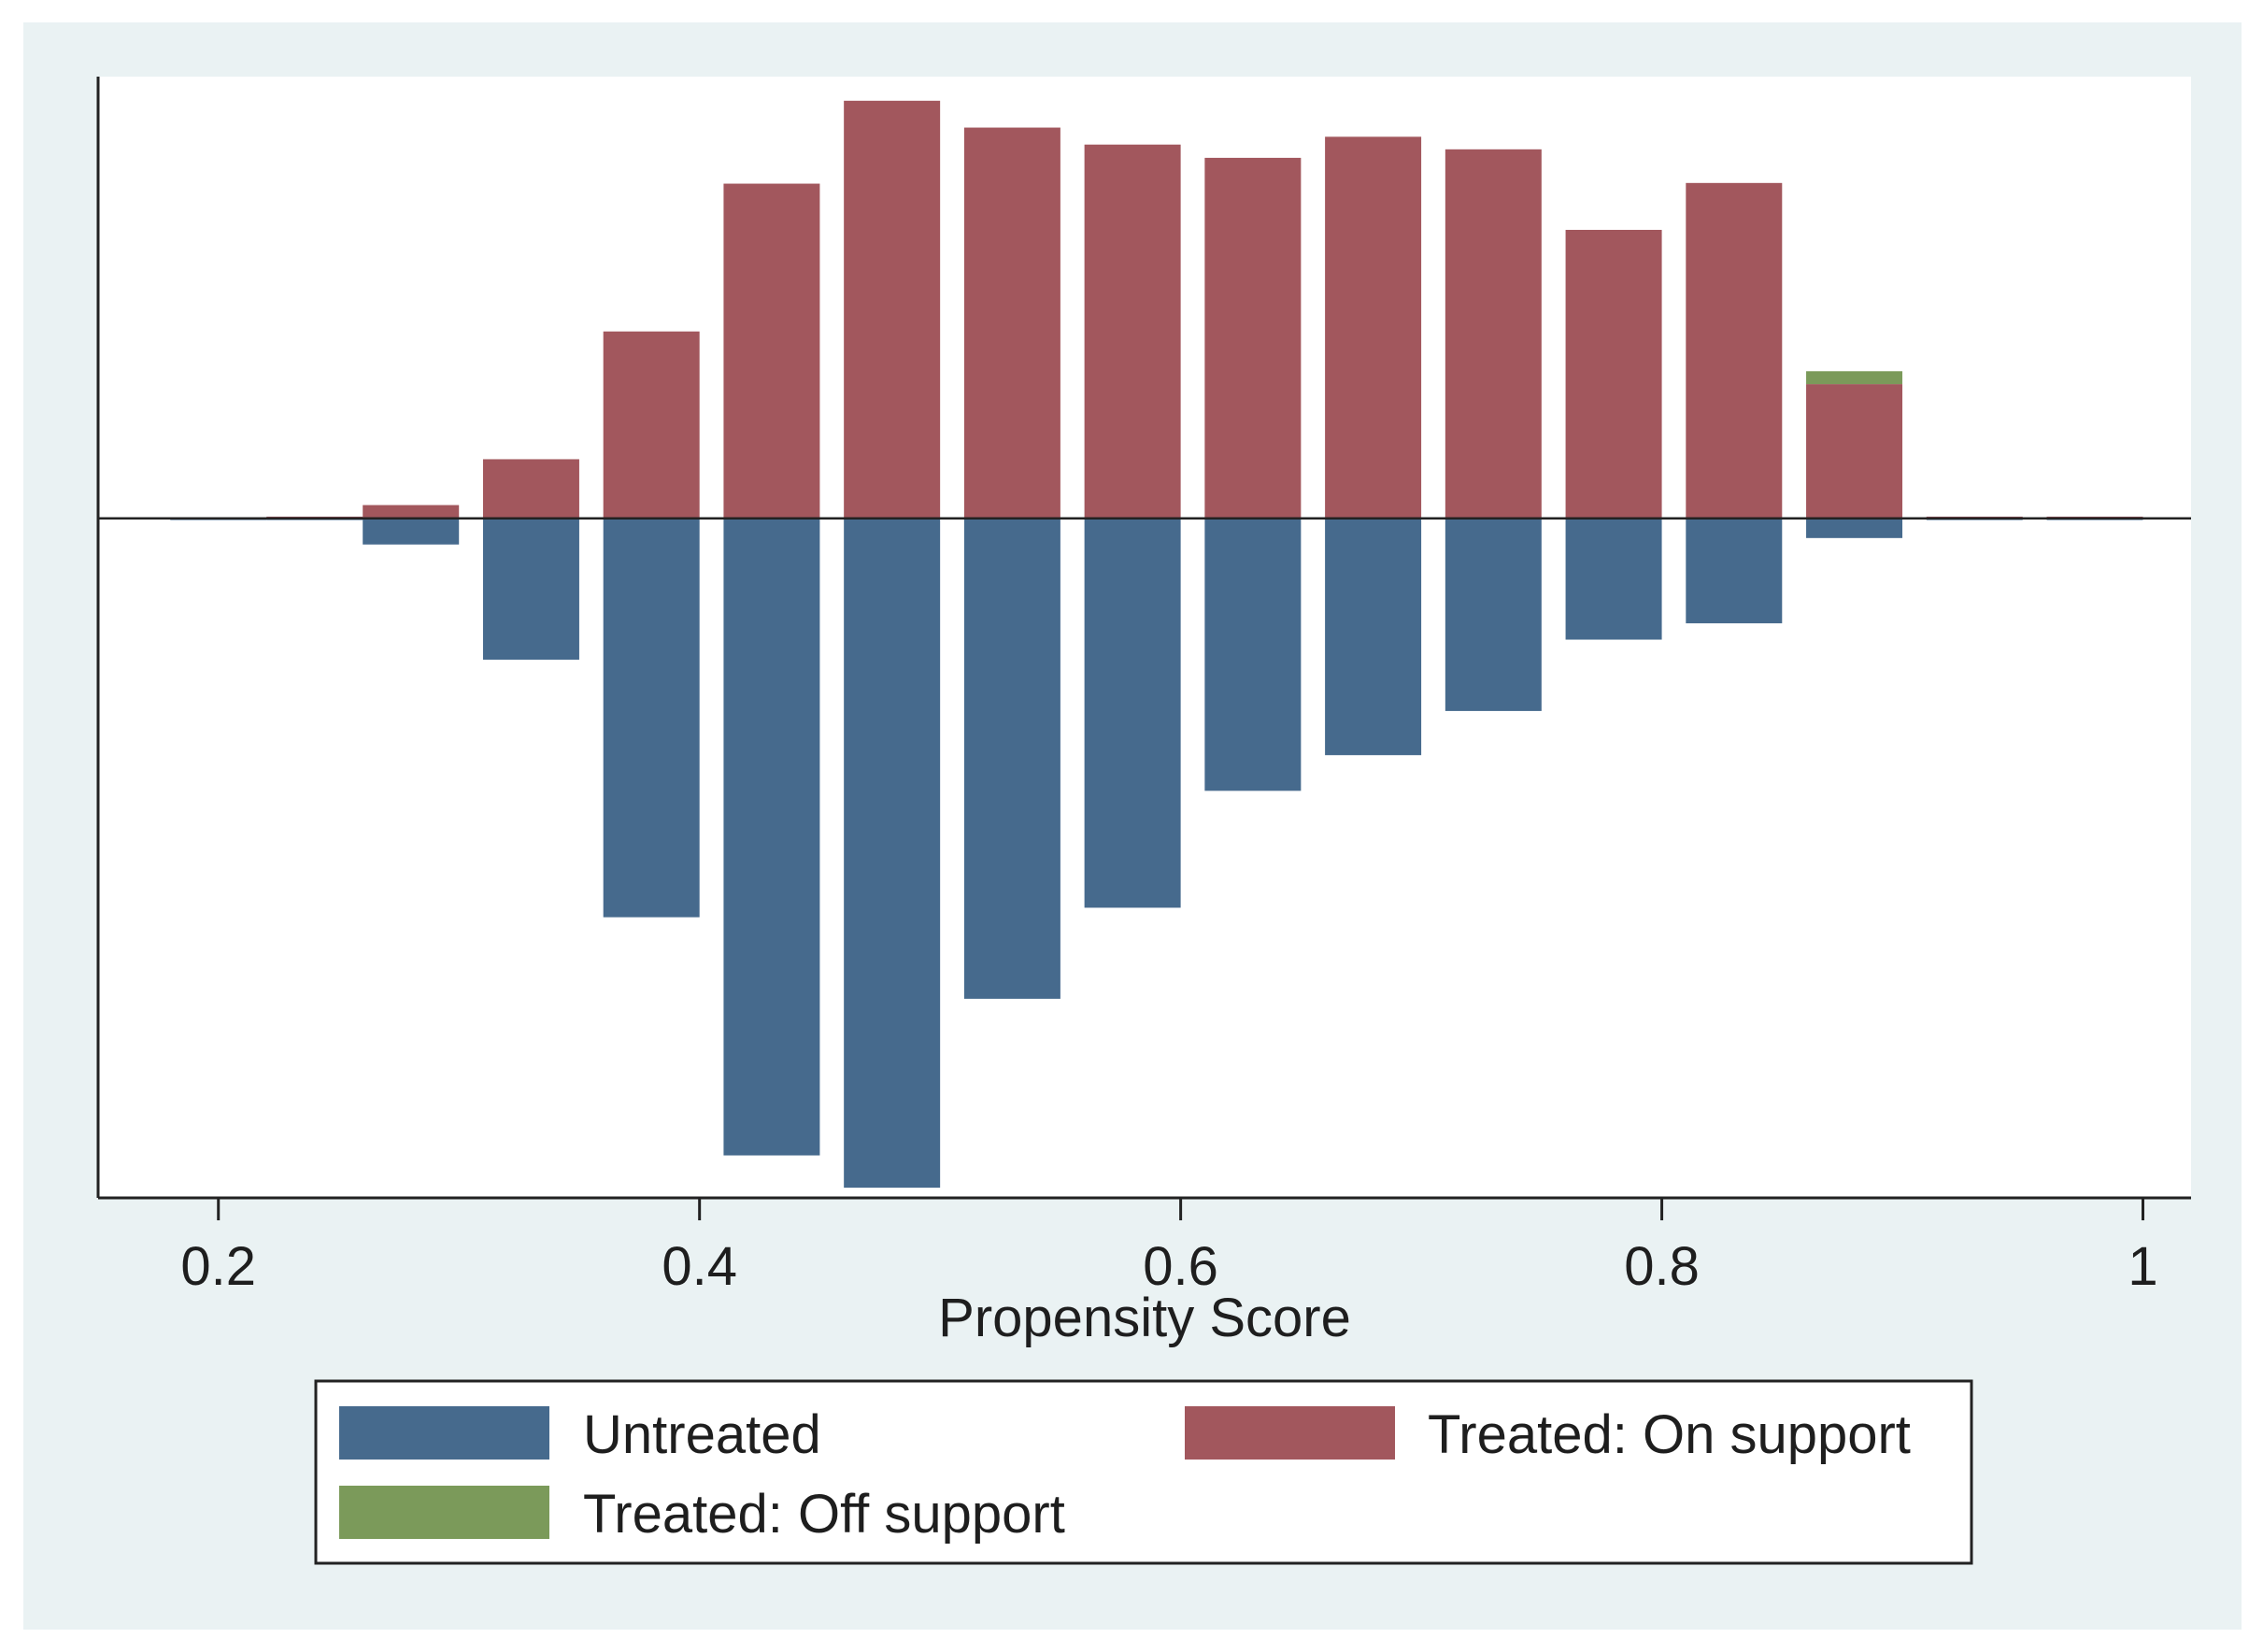 The height and width of the screenshot is (1652, 2263). Describe the element at coordinates (218, 1266) in the screenshot. I see `x-tick-label: 0.2` at that location.